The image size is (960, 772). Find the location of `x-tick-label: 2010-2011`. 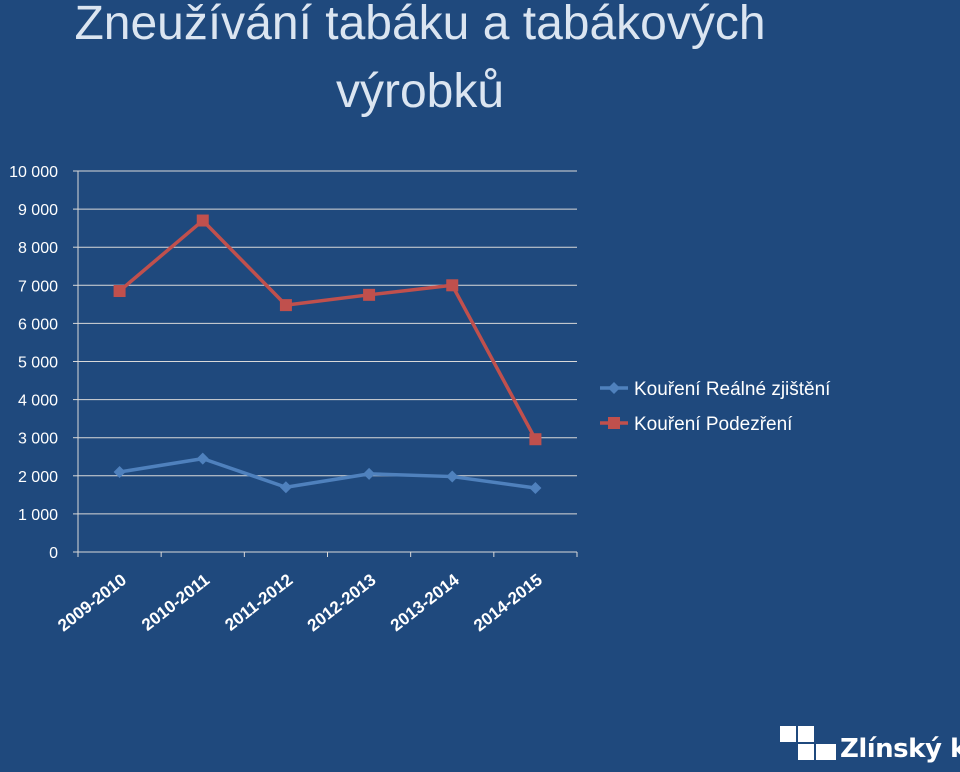

x-tick-label: 2010-2011 is located at coordinates (175, 602).